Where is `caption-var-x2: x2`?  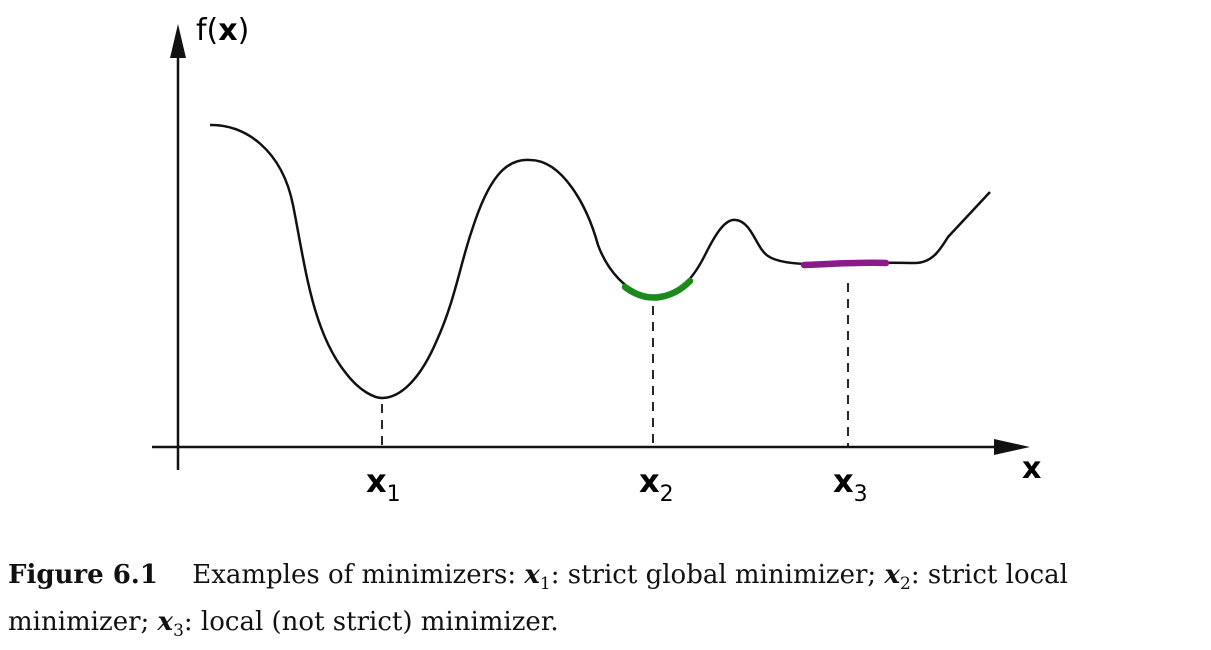 caption-var-x2: x2 is located at coordinates (897, 577).